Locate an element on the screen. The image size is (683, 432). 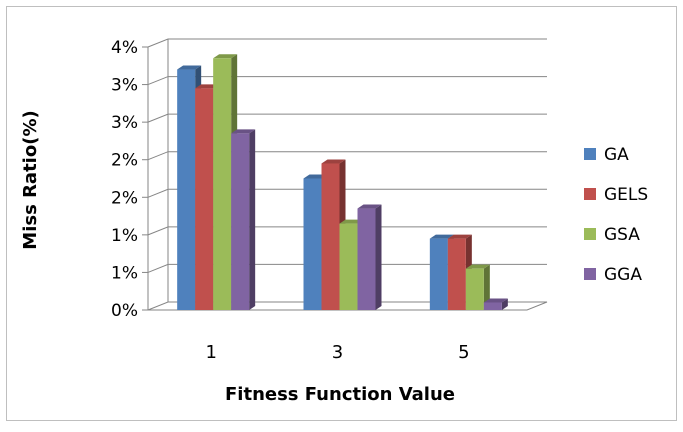
legend-item-gsa: GSA is located at coordinates (612, 235).